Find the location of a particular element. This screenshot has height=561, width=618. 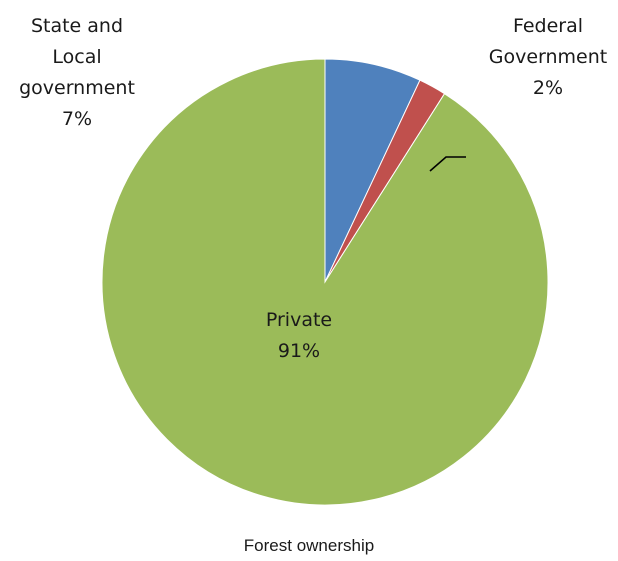

slice-value-label: 91% is located at coordinates (299, 351).